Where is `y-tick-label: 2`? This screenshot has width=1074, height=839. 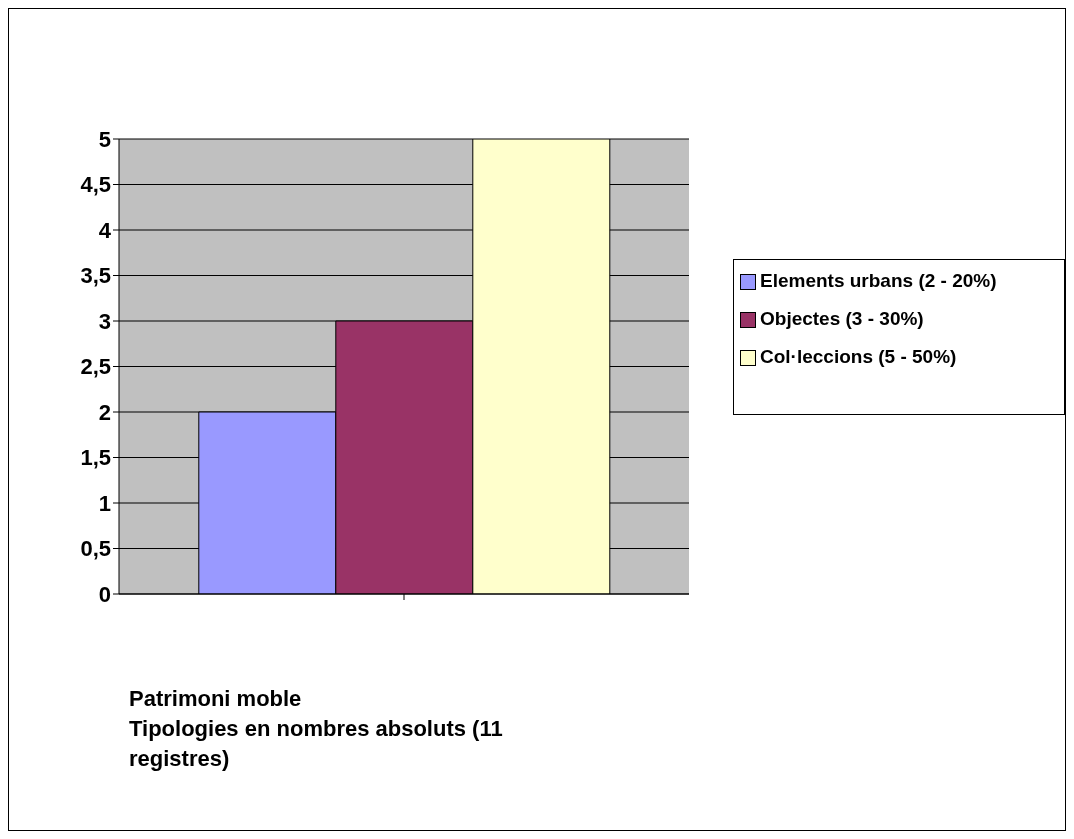
y-tick-label: 2 is located at coordinates (104, 412).